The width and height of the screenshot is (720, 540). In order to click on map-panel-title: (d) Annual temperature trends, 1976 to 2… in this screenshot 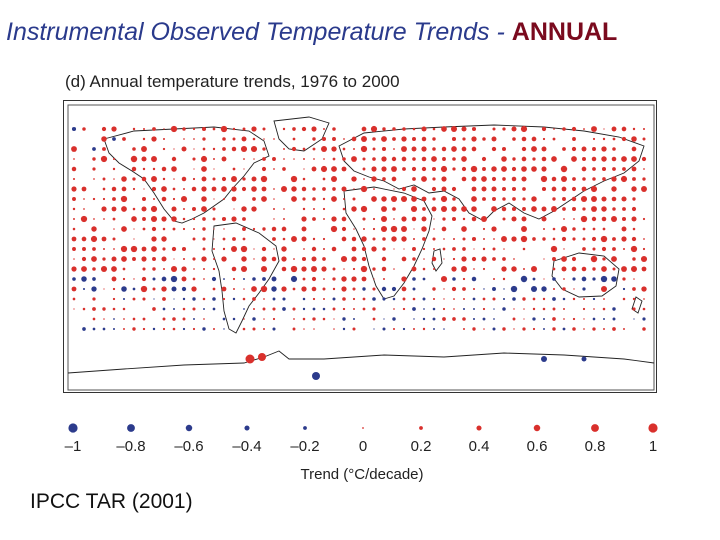, I will do `click(232, 81)`.